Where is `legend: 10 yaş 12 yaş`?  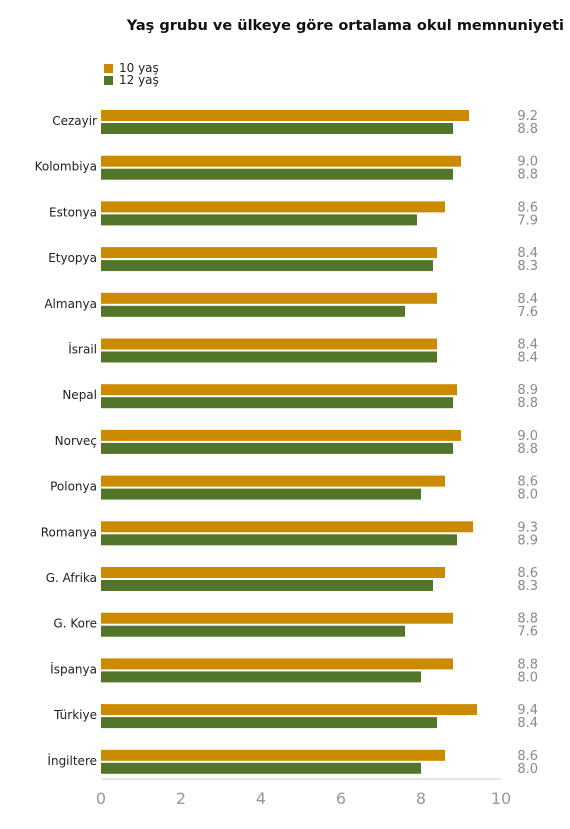
legend: 10 yaş 12 yaş is located at coordinates (131, 74).